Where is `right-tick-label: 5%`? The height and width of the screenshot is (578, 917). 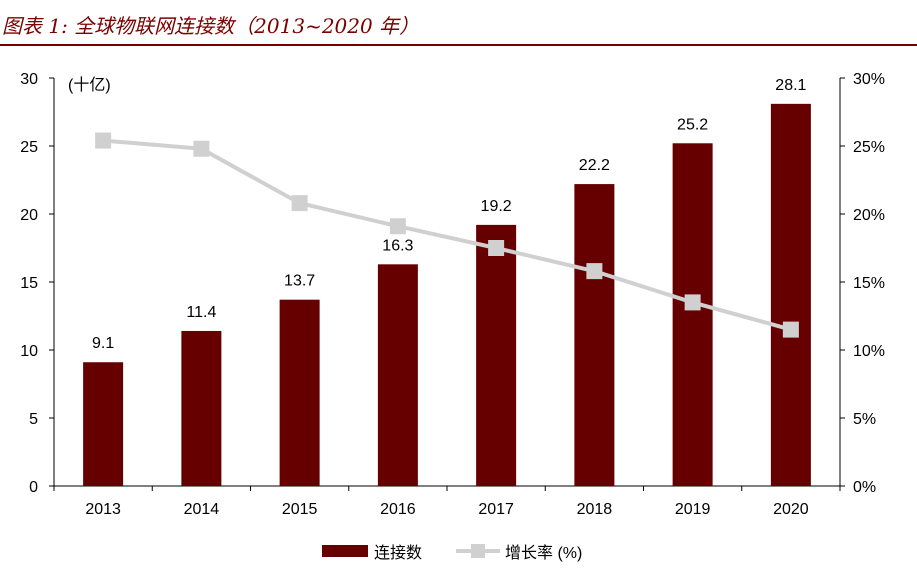
right-tick-label: 5% is located at coordinates (864, 419).